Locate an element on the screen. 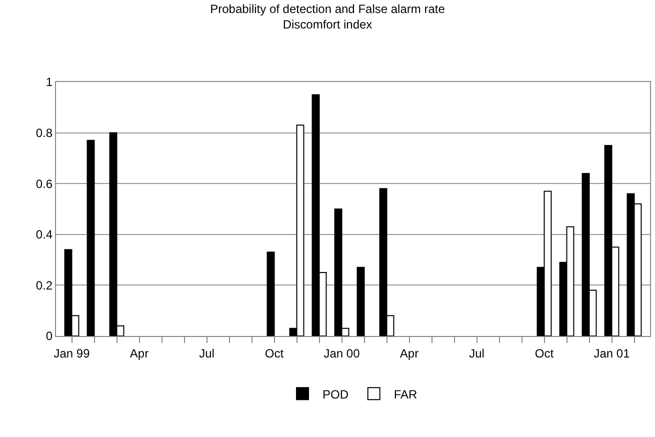  y-tick-label: 1 is located at coordinates (49, 82).